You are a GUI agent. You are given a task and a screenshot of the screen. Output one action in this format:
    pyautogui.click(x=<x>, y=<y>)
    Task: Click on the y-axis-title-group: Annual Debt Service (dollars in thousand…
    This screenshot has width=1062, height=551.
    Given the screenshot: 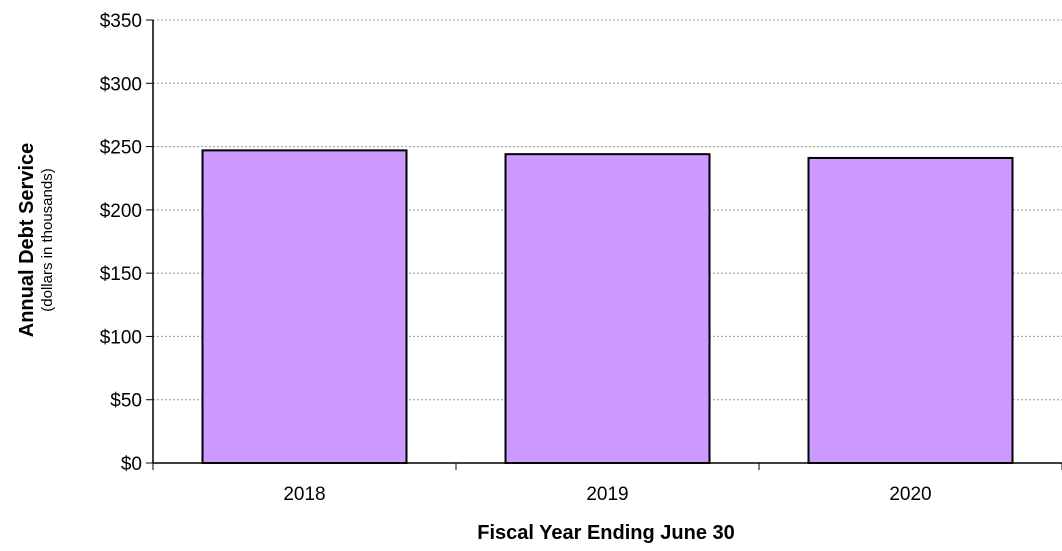 What is the action you would take?
    pyautogui.click(x=36, y=240)
    